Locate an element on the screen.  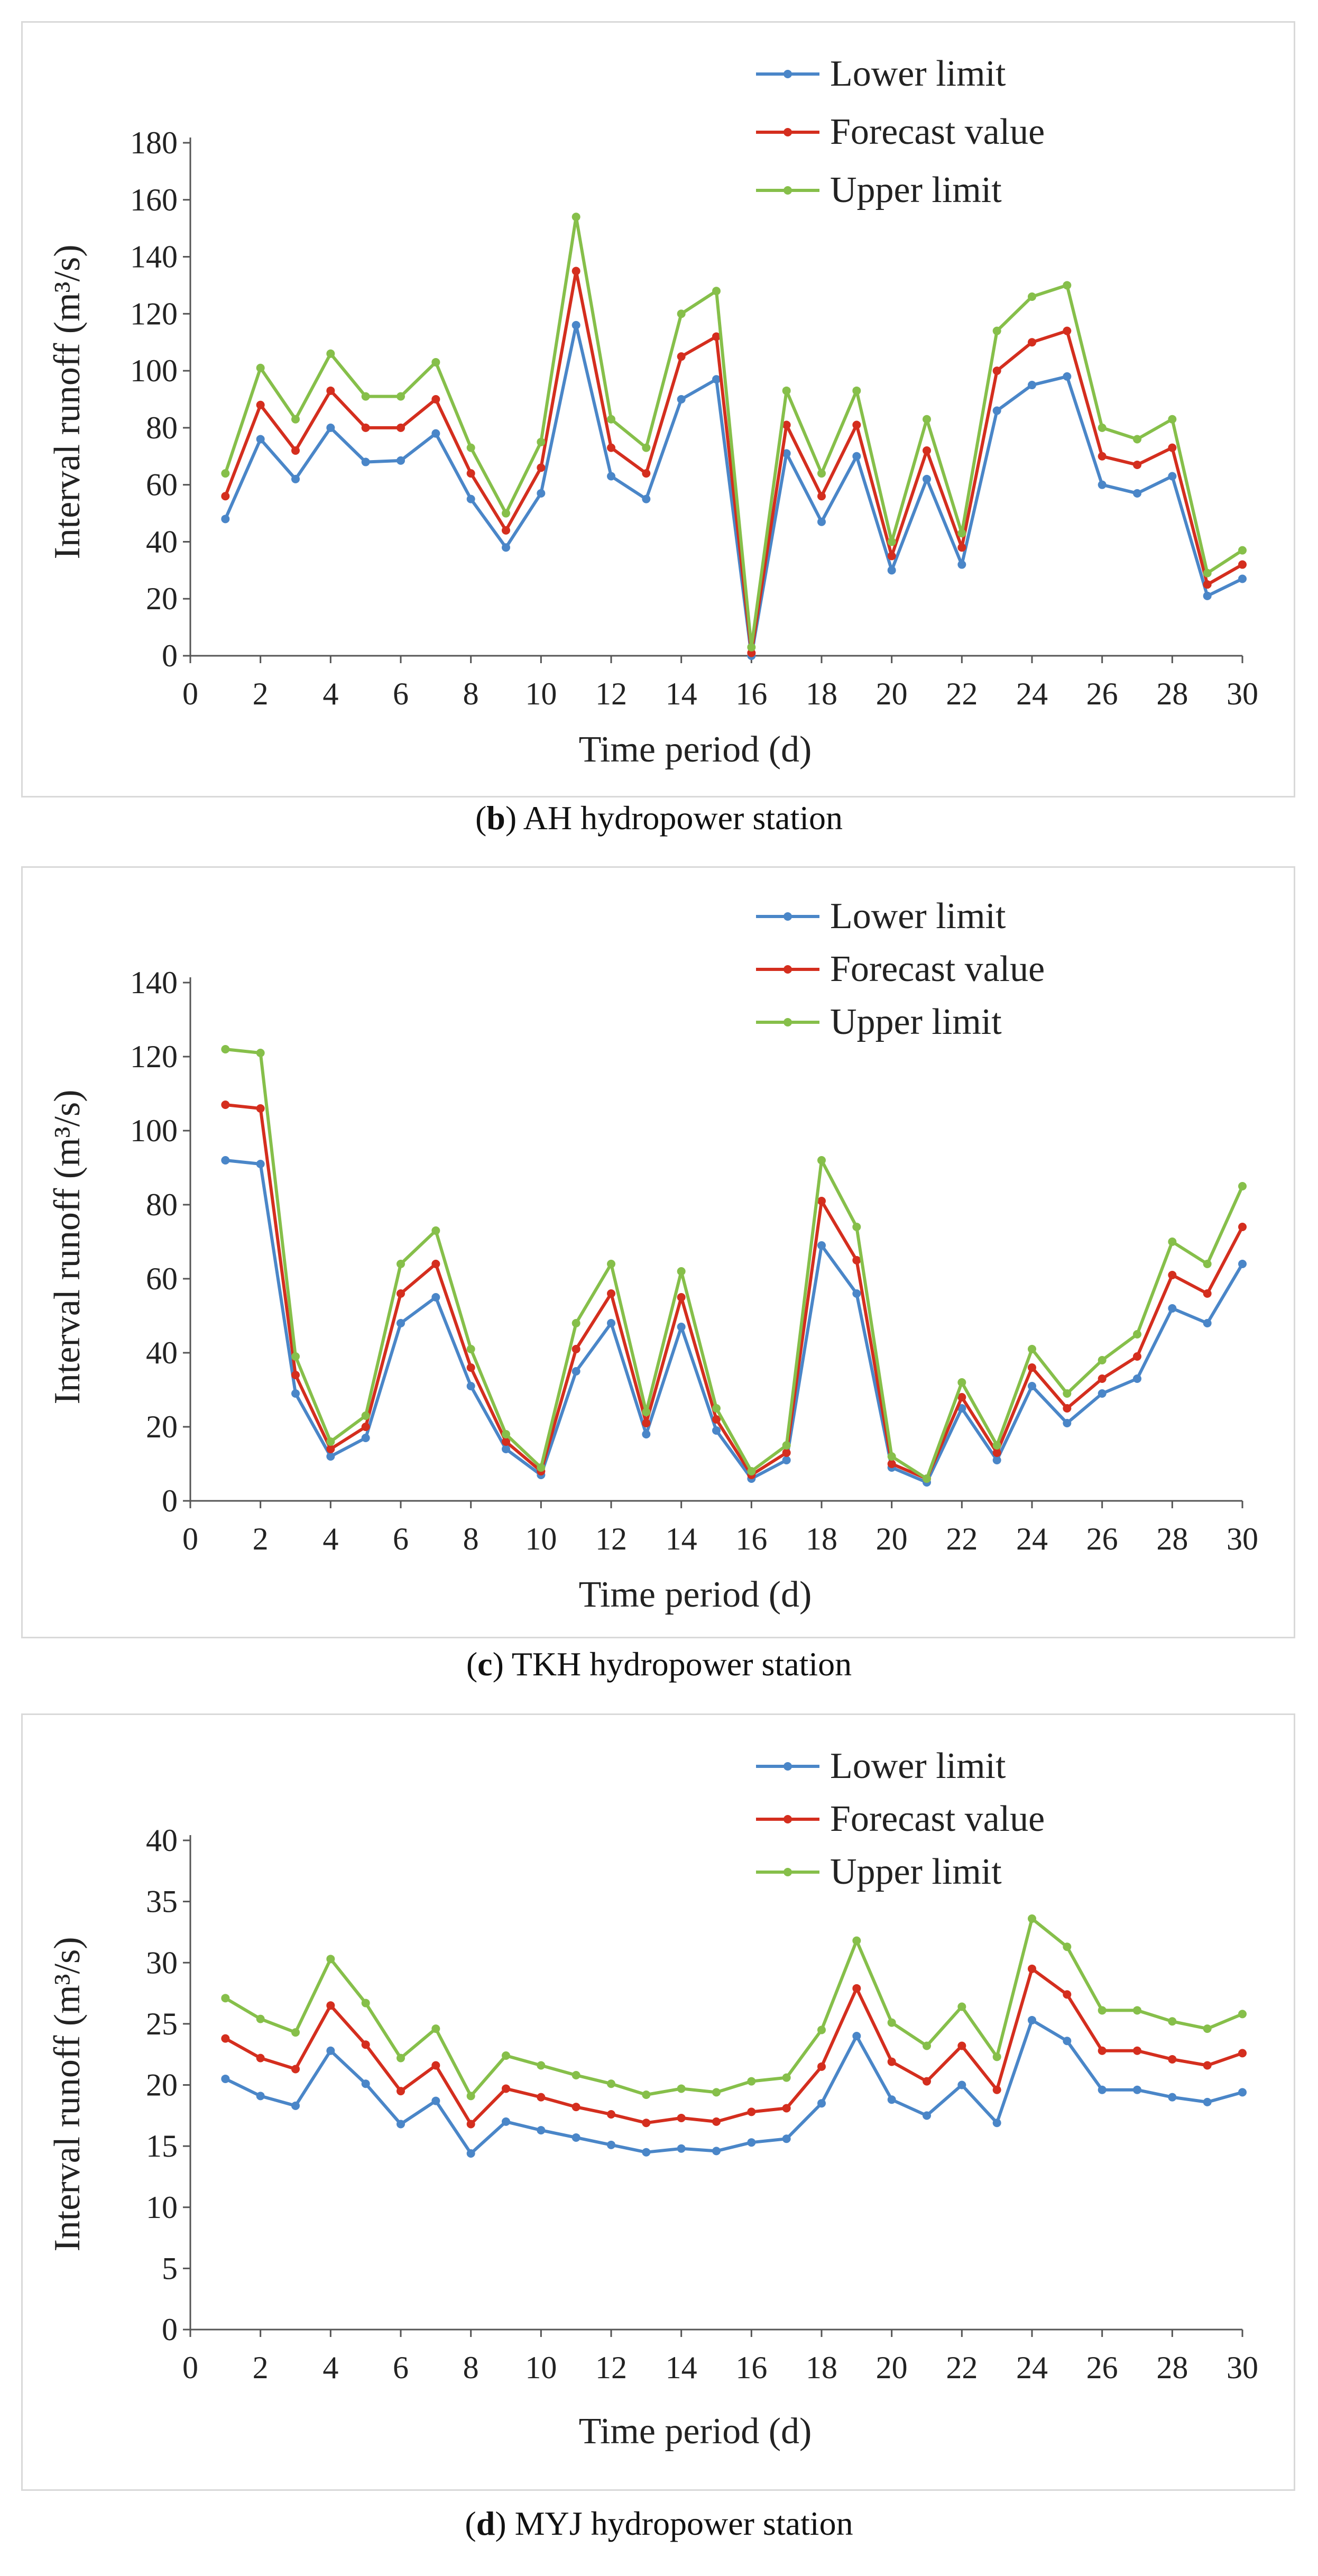
x-tick-label: 12 is located at coordinates (611, 1539).